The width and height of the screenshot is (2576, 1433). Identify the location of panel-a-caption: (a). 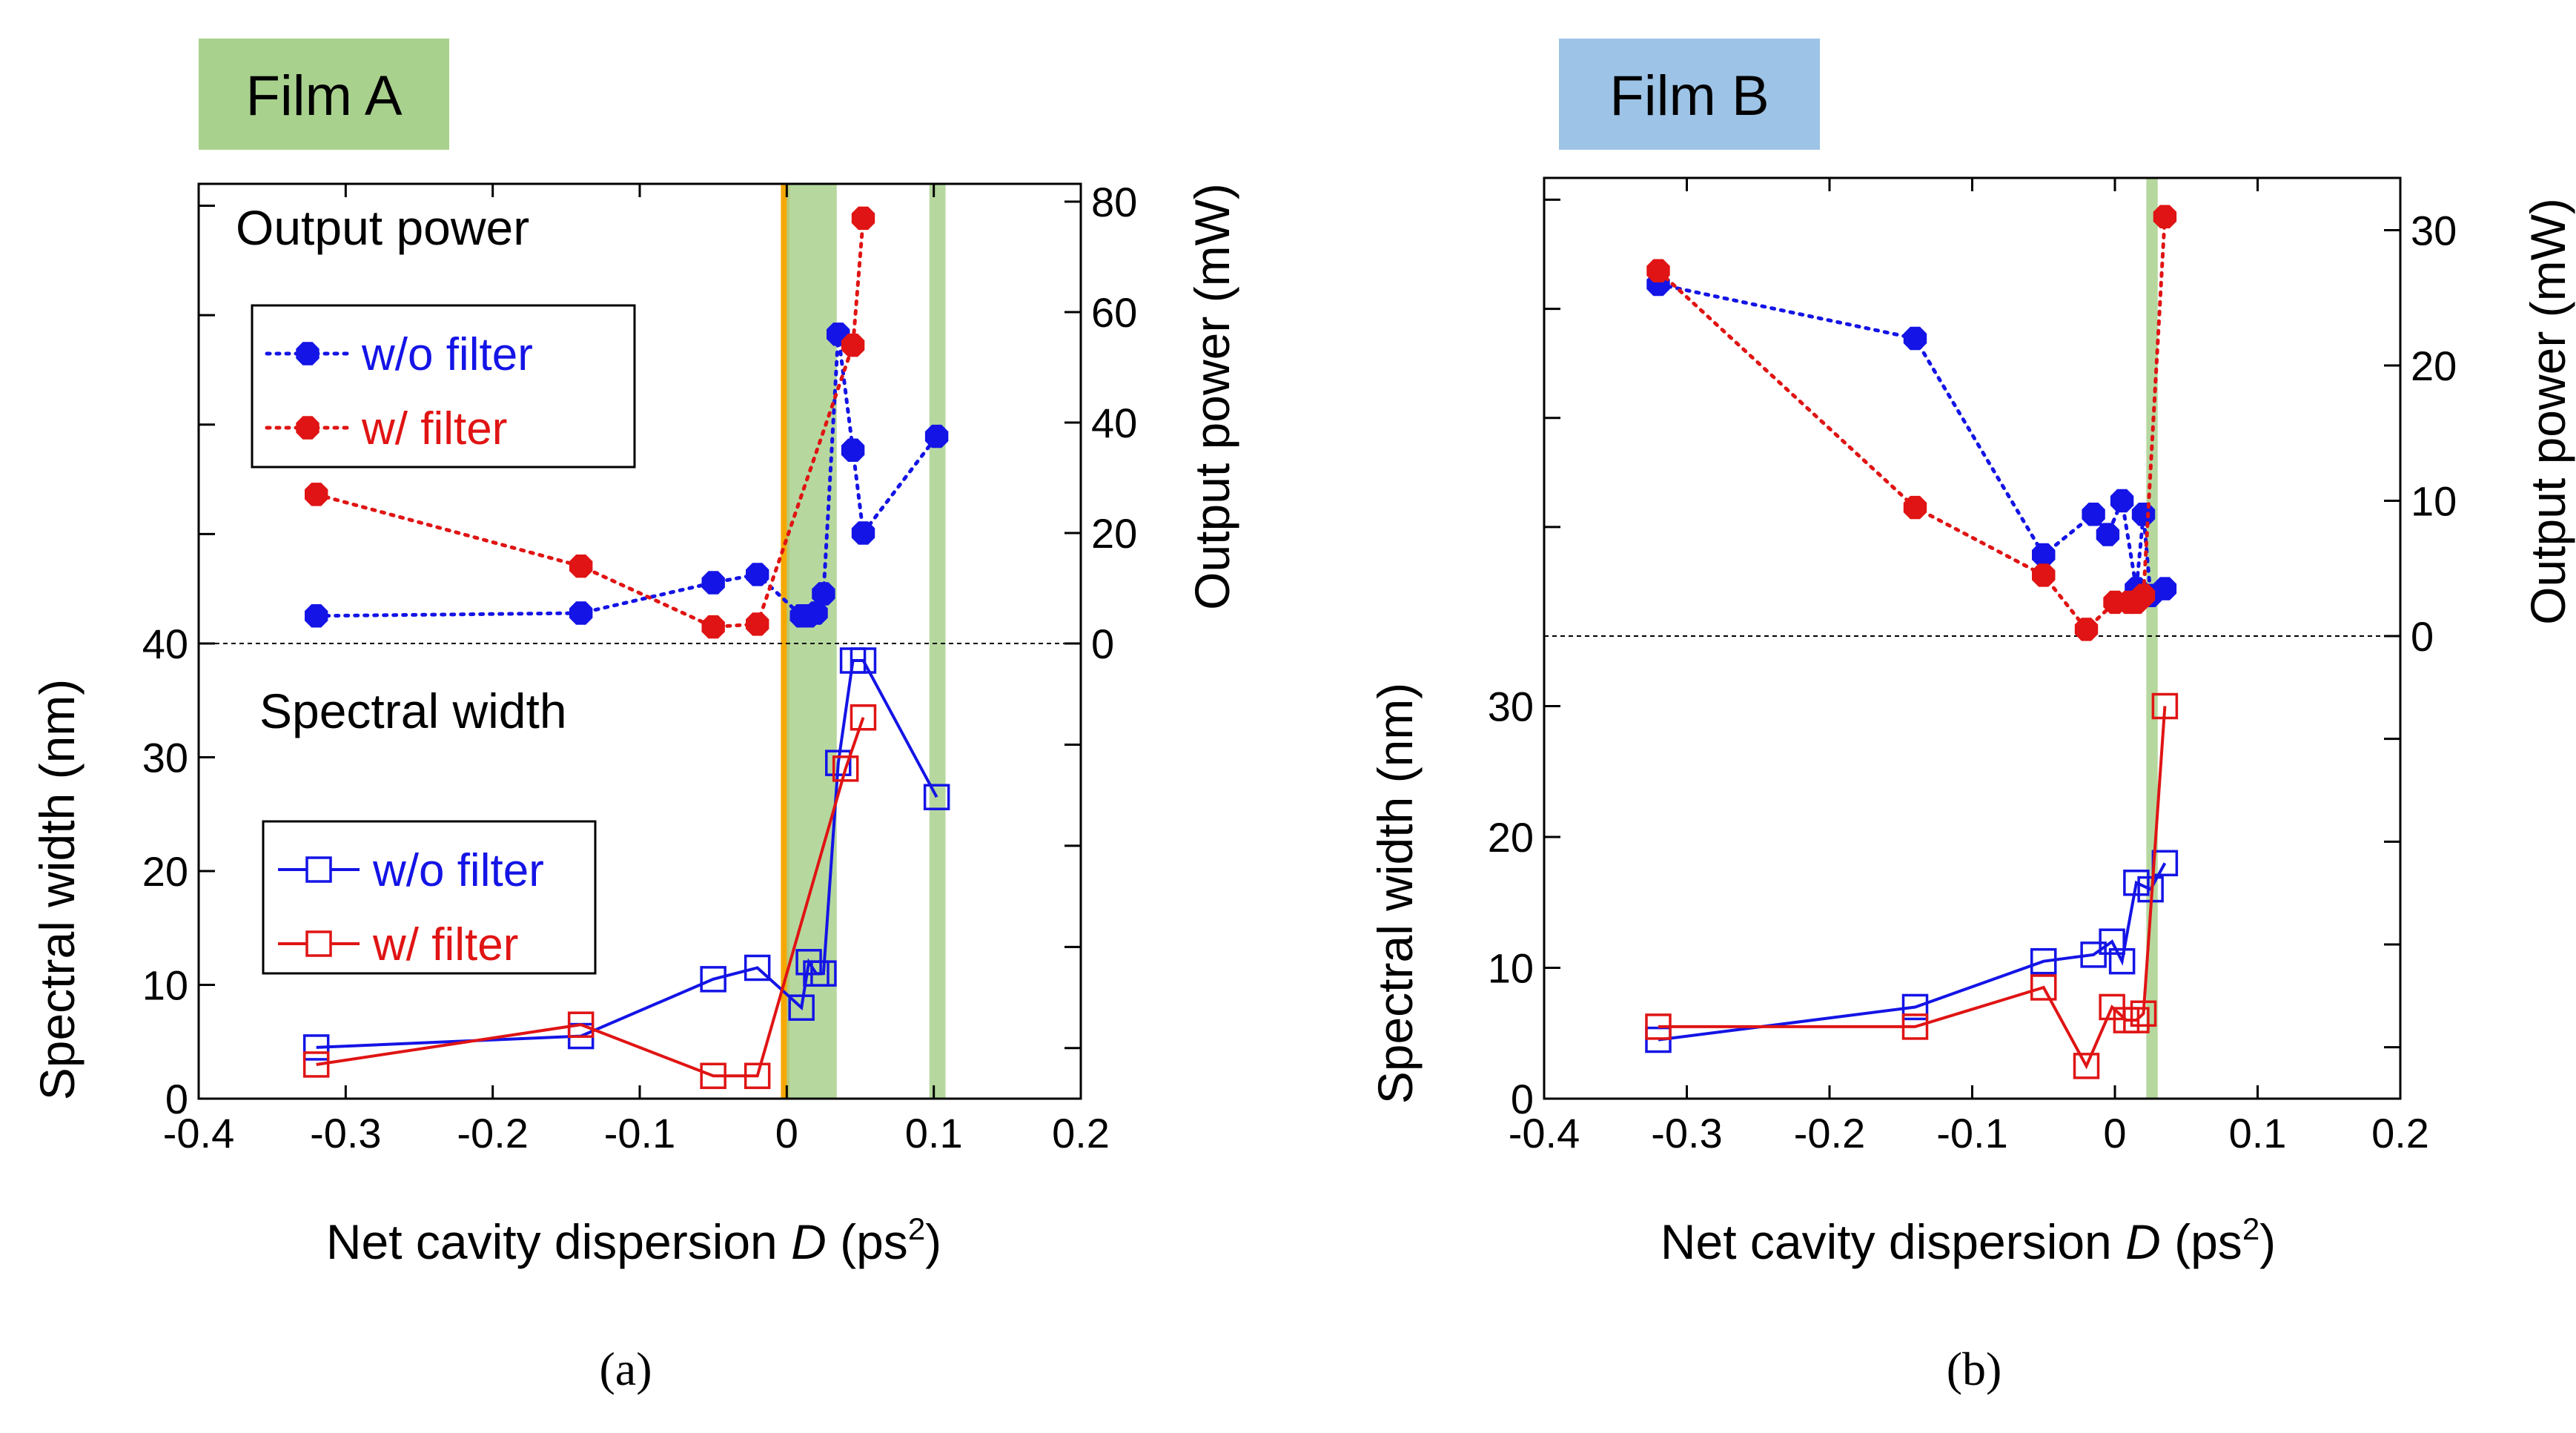
(625, 1369).